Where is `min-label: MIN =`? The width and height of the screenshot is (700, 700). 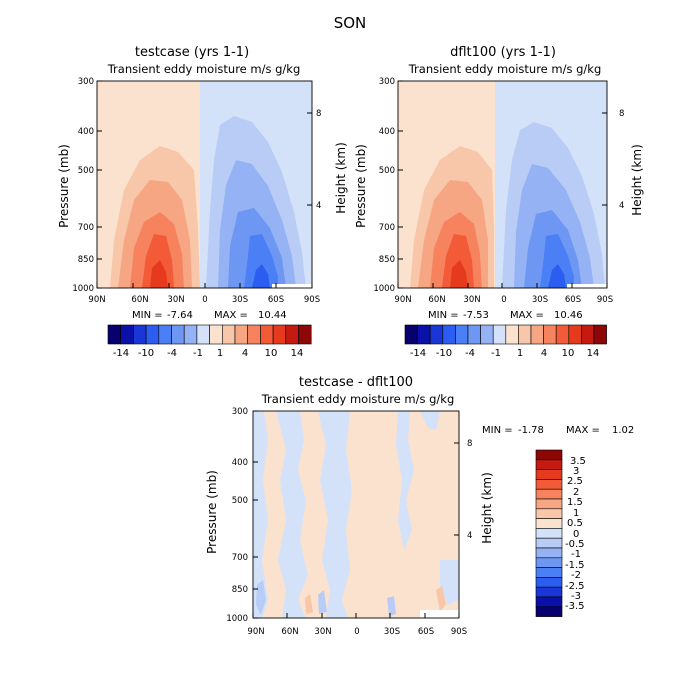 min-label: MIN = is located at coordinates (147, 315).